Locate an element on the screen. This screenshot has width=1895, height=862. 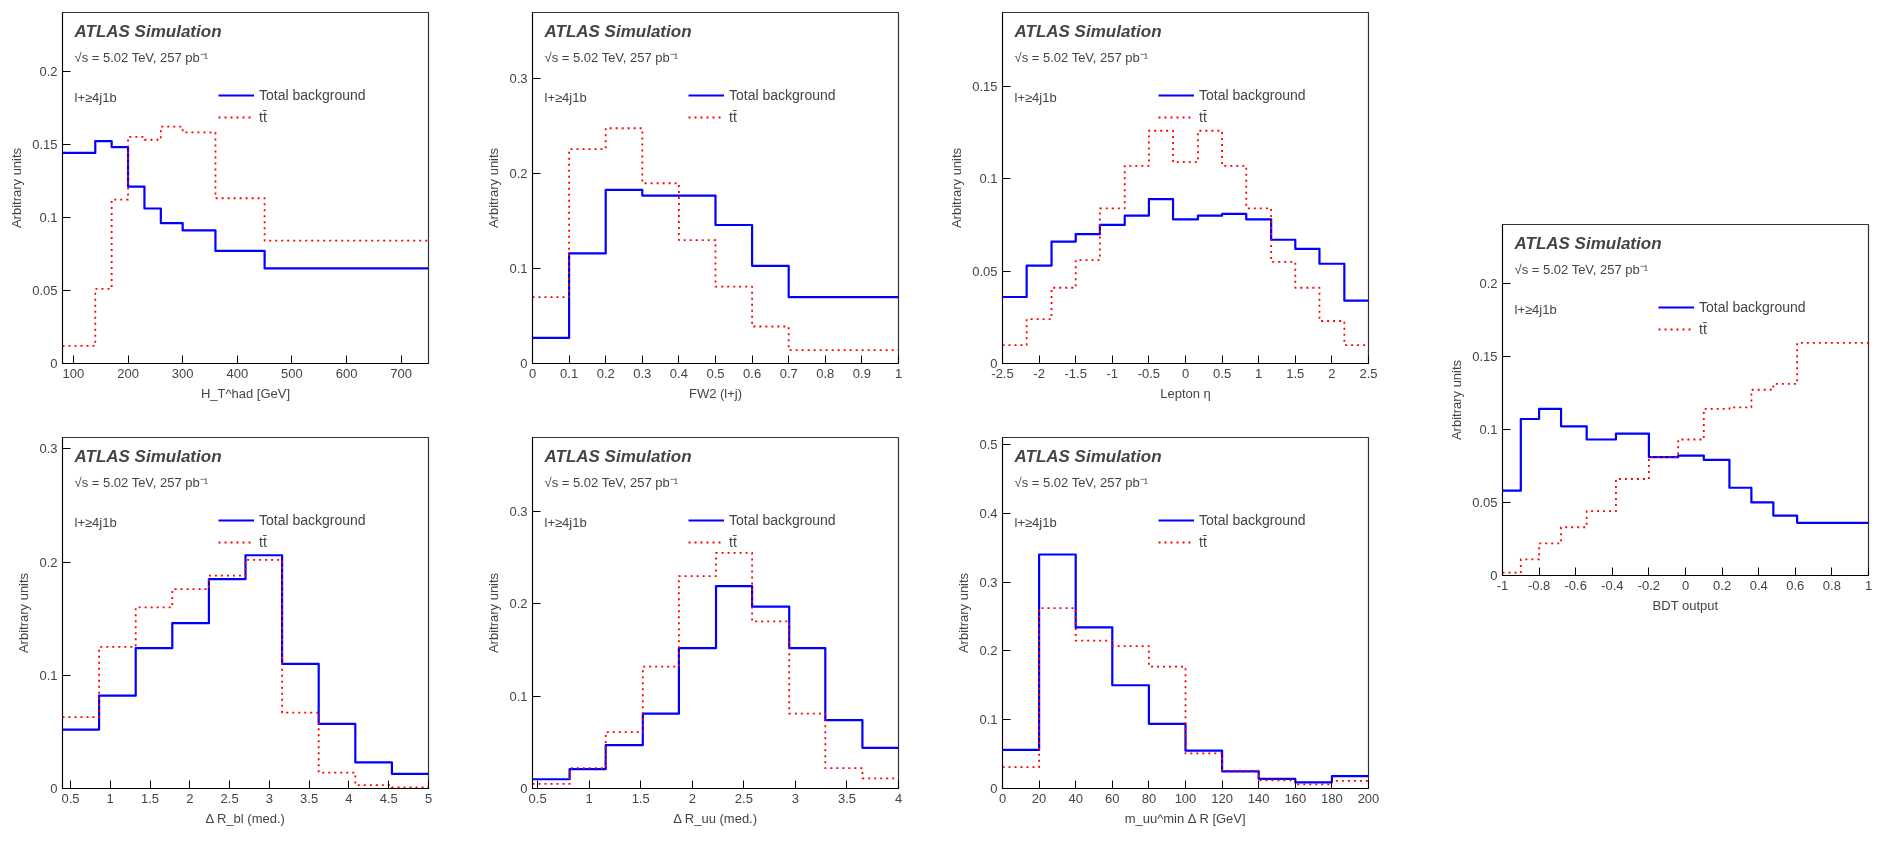
x-tick-label: 4.5 is located at coordinates (388, 798).